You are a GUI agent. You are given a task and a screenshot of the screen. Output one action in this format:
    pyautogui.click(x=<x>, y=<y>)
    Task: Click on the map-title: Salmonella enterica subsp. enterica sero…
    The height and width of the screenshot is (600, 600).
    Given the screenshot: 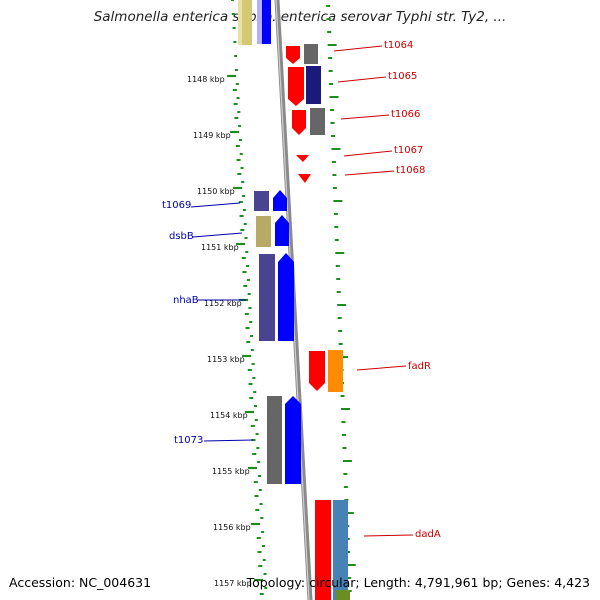 What is the action you would take?
    pyautogui.click(x=300, y=17)
    